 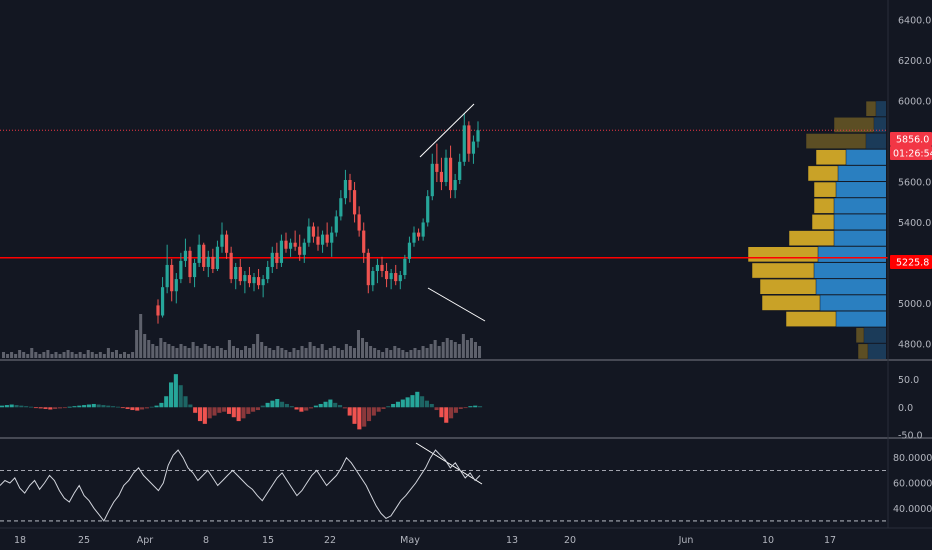 I want to click on candlestick-series, so click(x=318, y=218).